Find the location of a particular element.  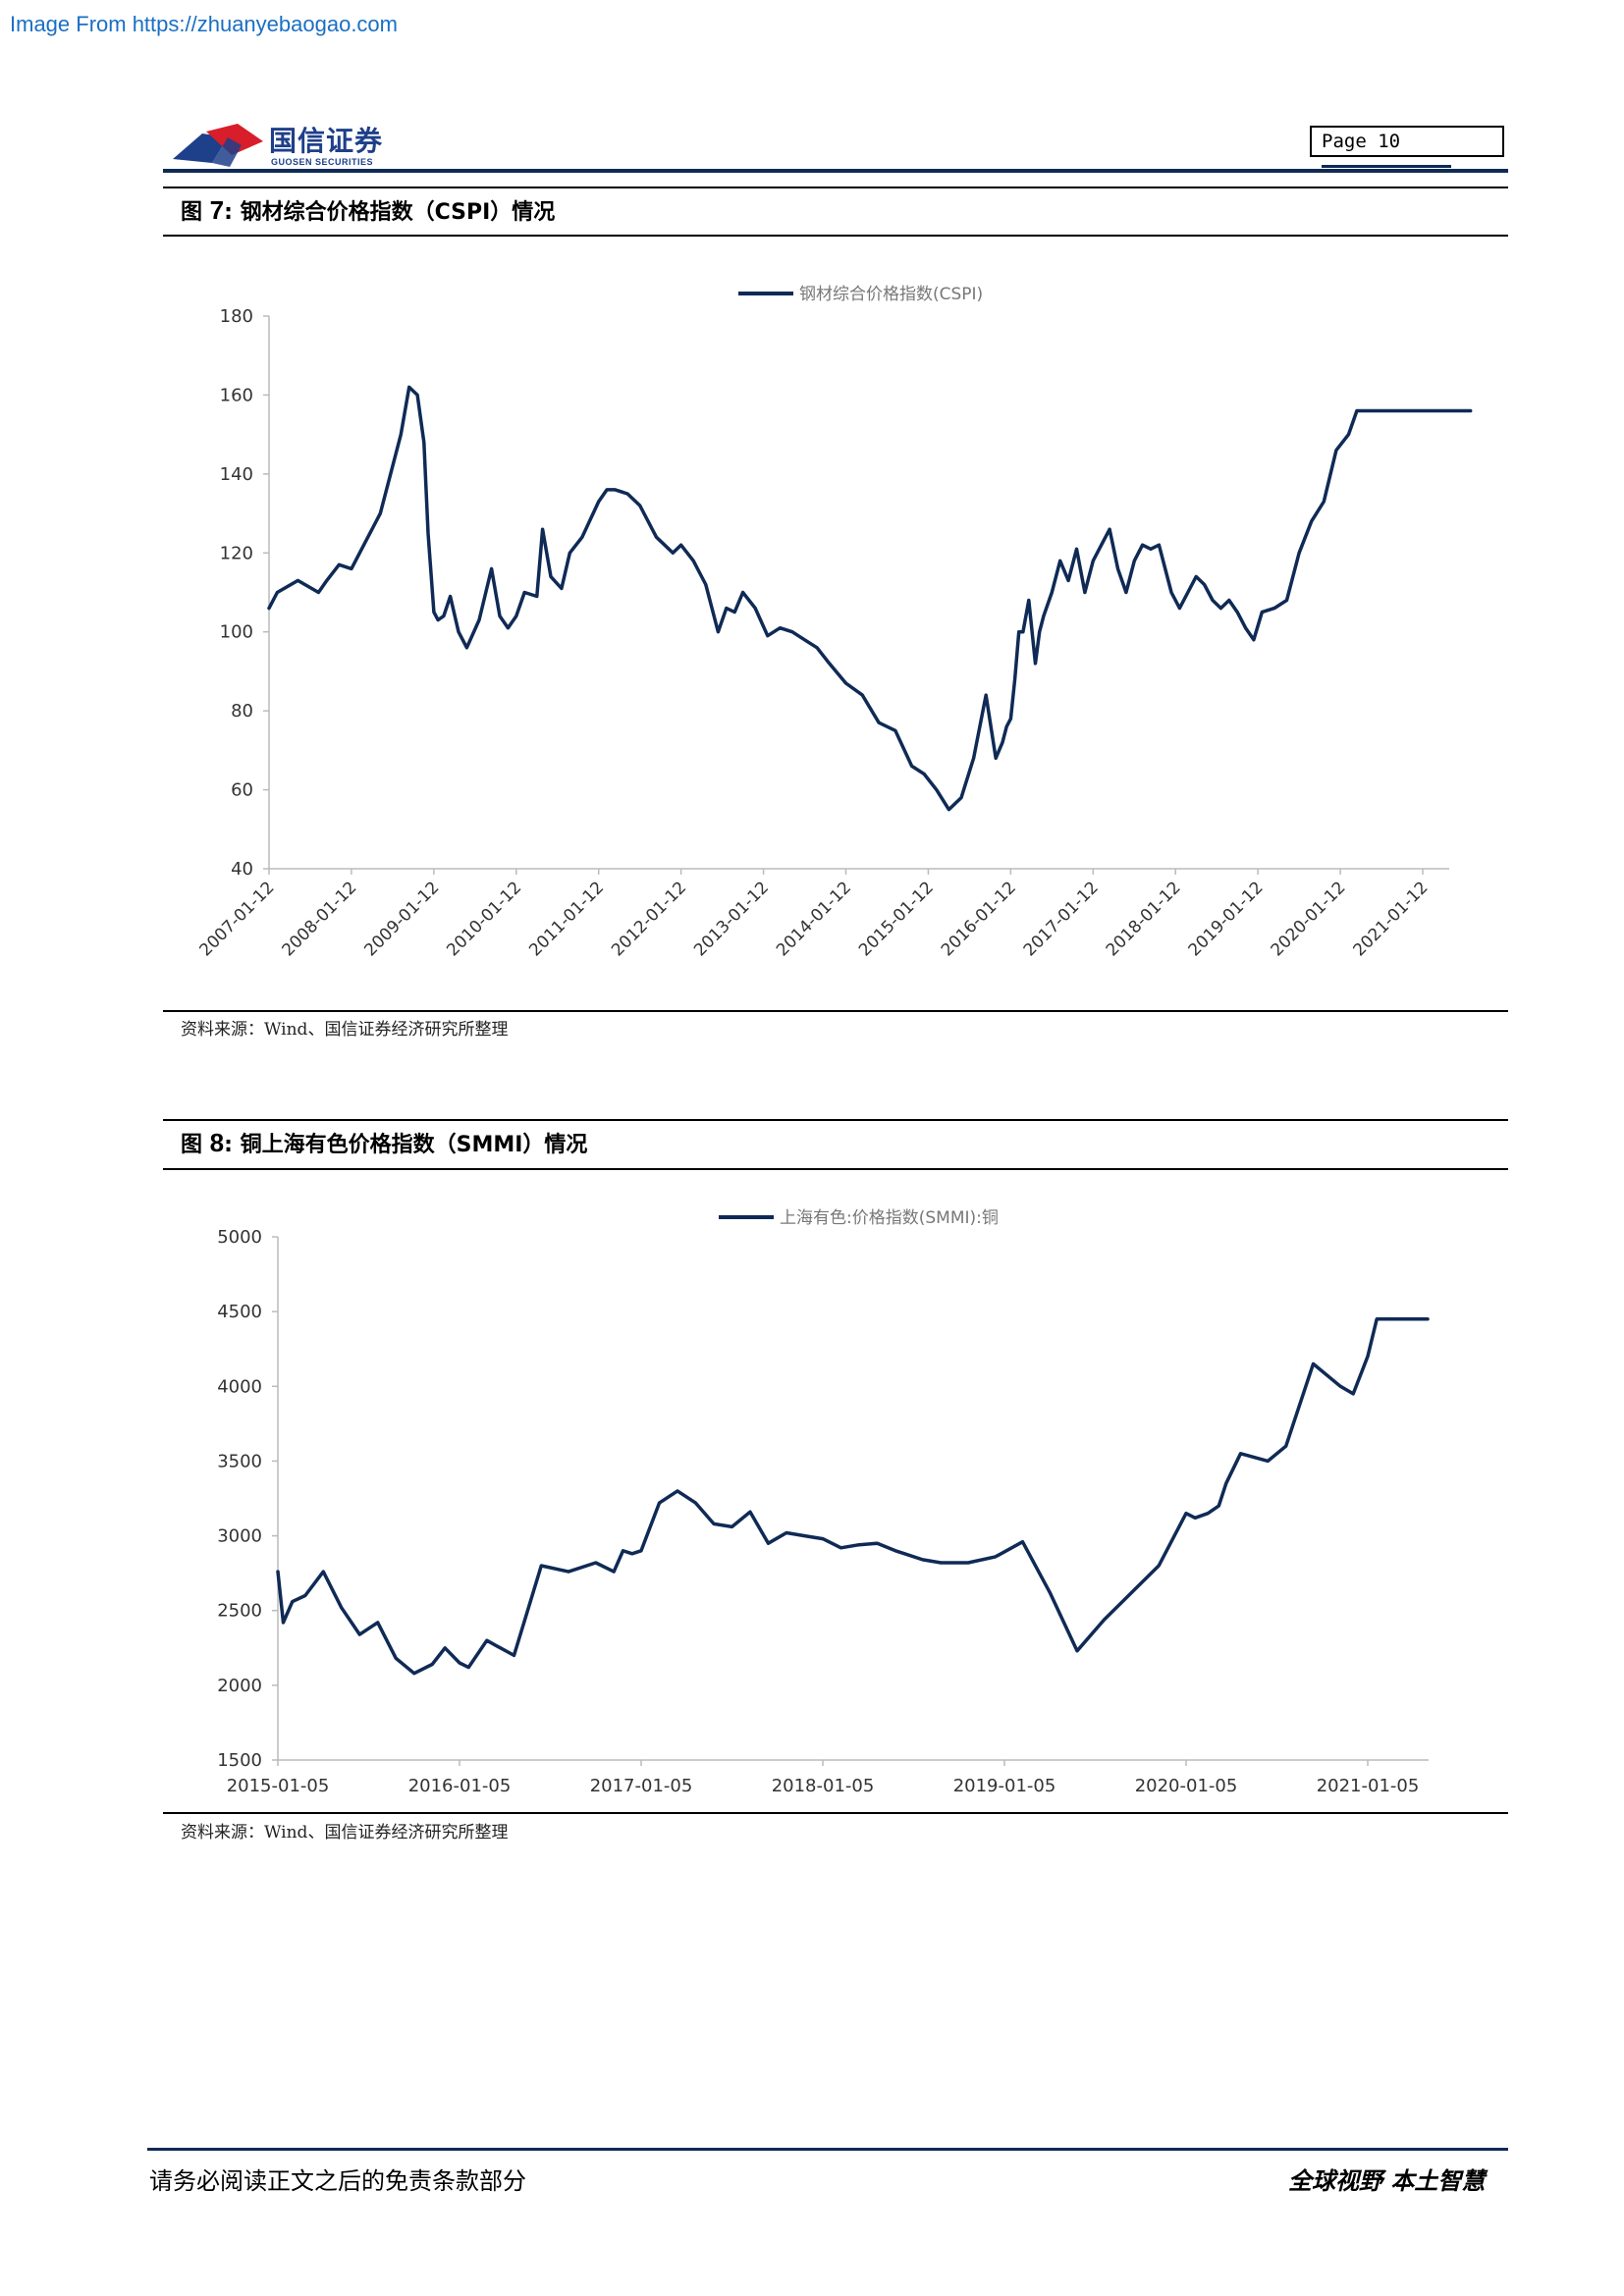

figure-8-title-prefix: 图 is located at coordinates (195, 1145).